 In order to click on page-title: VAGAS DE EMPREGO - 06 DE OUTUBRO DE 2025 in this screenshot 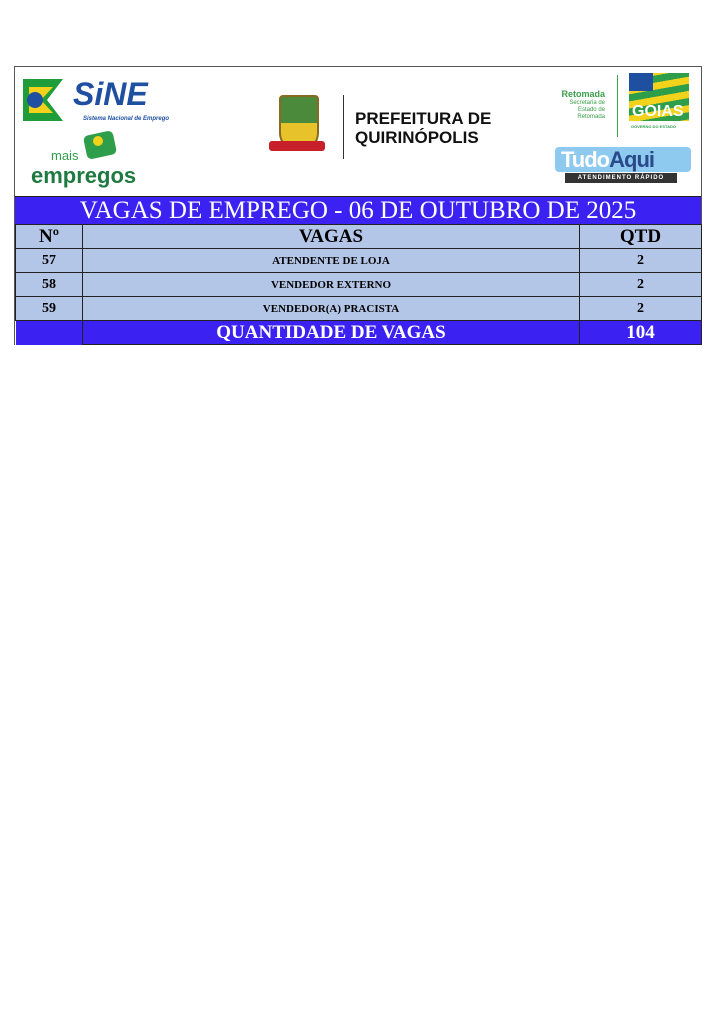, I will do `click(358, 210)`.